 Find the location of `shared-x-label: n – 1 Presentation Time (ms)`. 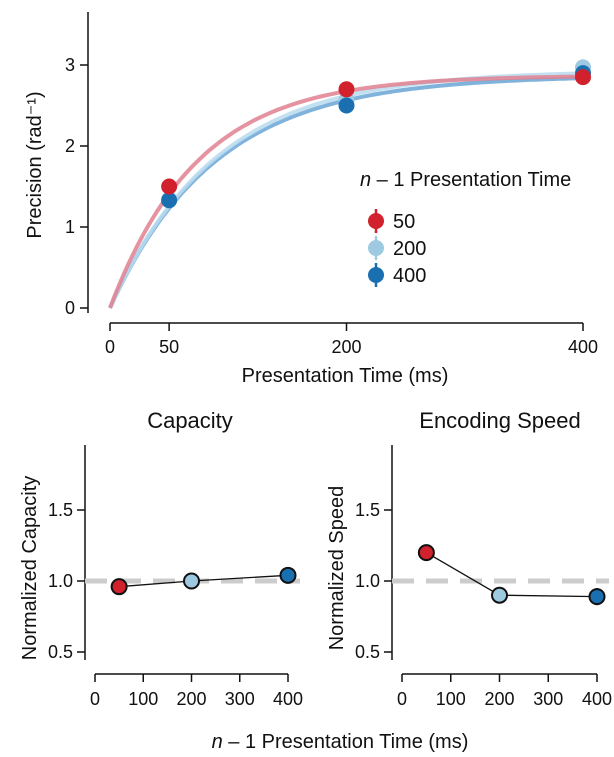

shared-x-label: n – 1 Presentation Time (ms) is located at coordinates (340, 742).